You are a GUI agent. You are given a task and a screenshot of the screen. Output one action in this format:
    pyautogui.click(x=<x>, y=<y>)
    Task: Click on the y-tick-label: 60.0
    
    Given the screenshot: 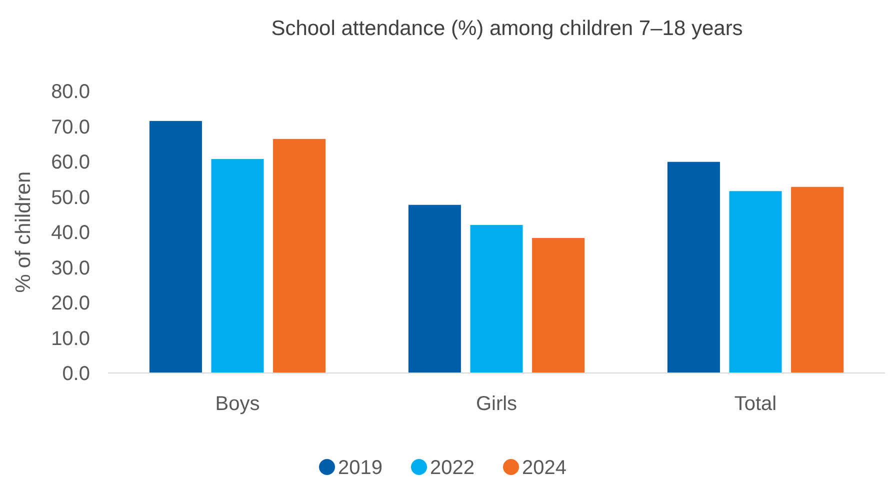 What is the action you would take?
    pyautogui.click(x=70, y=163)
    